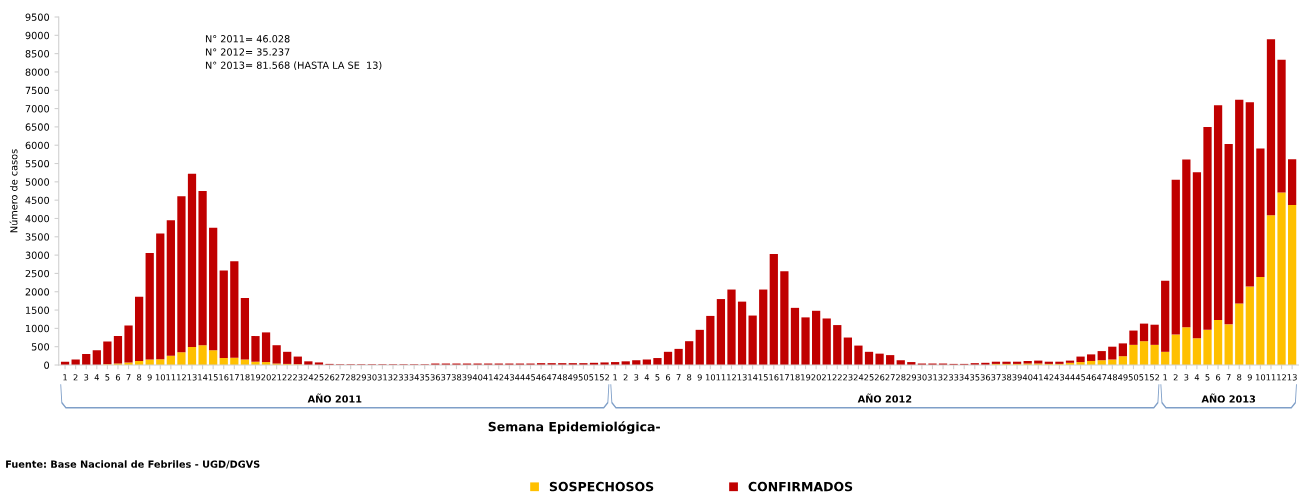 The width and height of the screenshot is (1305, 500). Describe the element at coordinates (203, 377) in the screenshot. I see `x-tick-label: 14` at that location.